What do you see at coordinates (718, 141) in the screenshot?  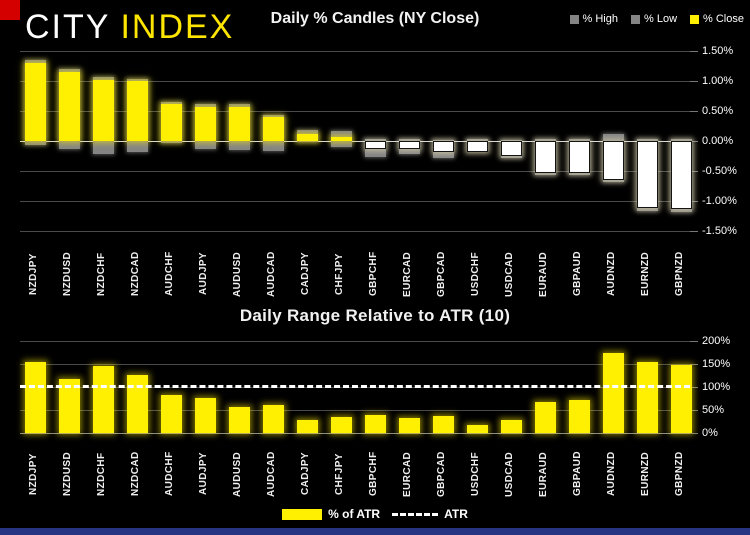 I see `y-tick-label: 0.00%` at bounding box center [718, 141].